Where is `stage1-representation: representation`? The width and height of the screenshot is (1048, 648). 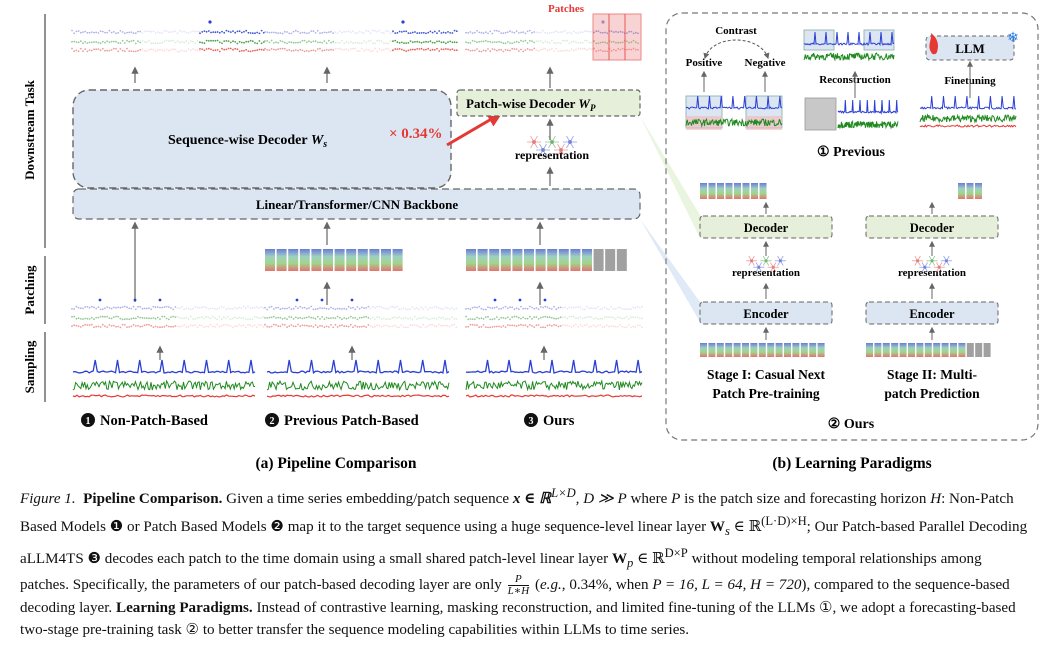 stage1-representation: representation is located at coordinates (766, 273).